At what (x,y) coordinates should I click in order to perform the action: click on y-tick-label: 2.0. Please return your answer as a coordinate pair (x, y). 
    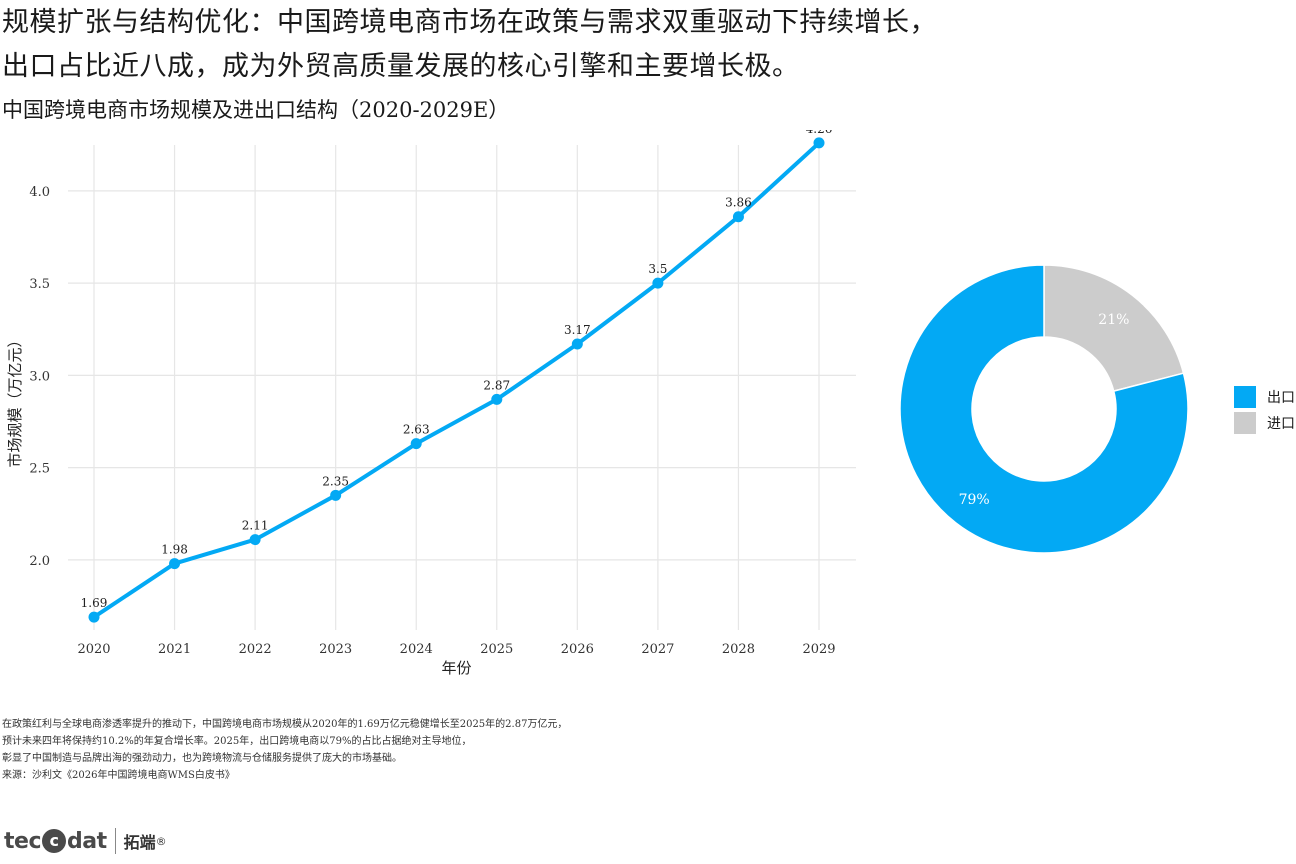
    Looking at the image, I should click on (39, 561).